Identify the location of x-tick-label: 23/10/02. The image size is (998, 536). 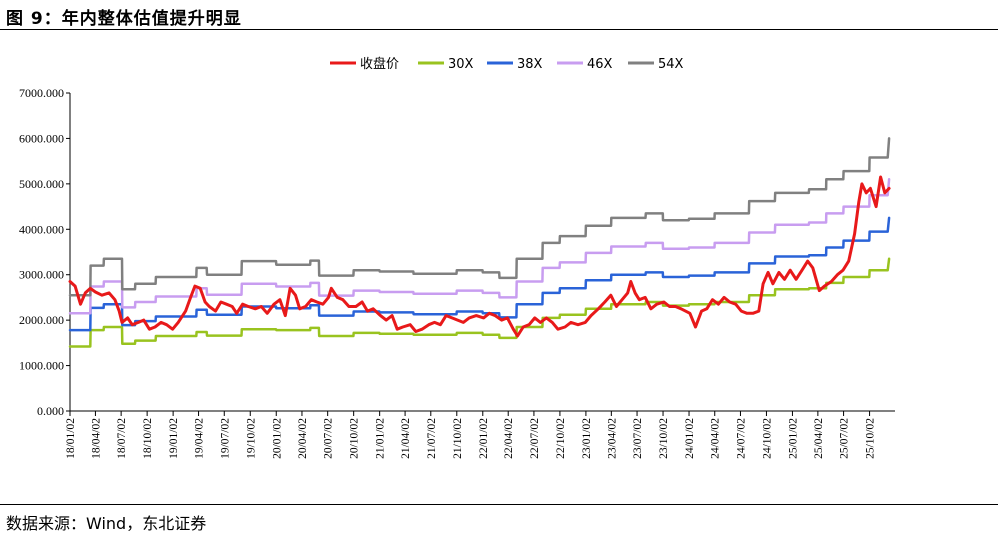
(664, 438).